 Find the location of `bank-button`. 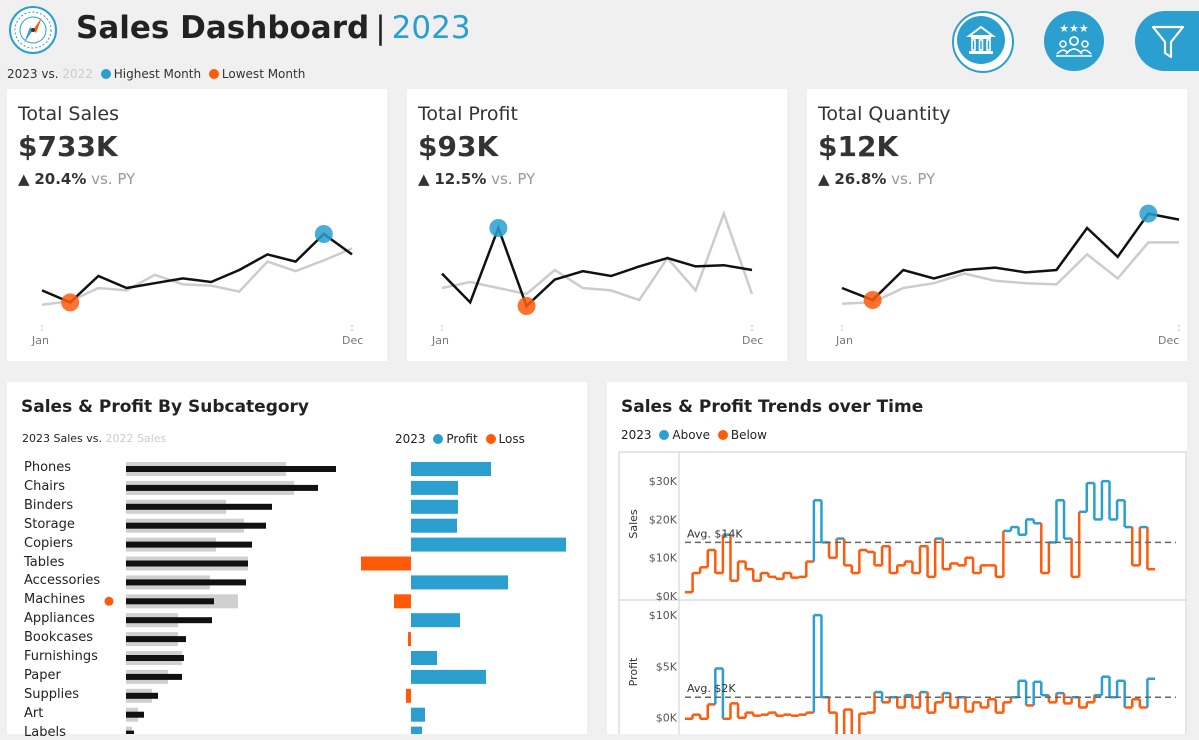

bank-button is located at coordinates (983, 42).